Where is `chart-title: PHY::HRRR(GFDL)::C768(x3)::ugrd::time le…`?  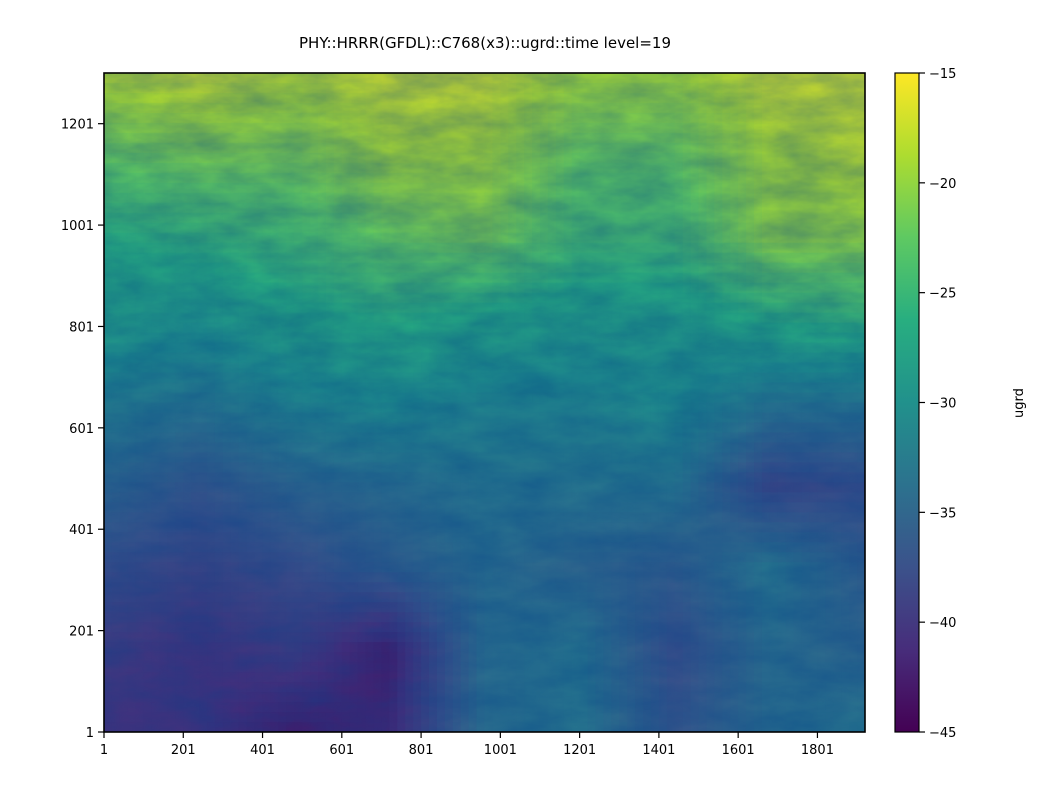 chart-title: PHY::HRRR(GFDL)::C768(x3)::ugrd::time le… is located at coordinates (485, 43).